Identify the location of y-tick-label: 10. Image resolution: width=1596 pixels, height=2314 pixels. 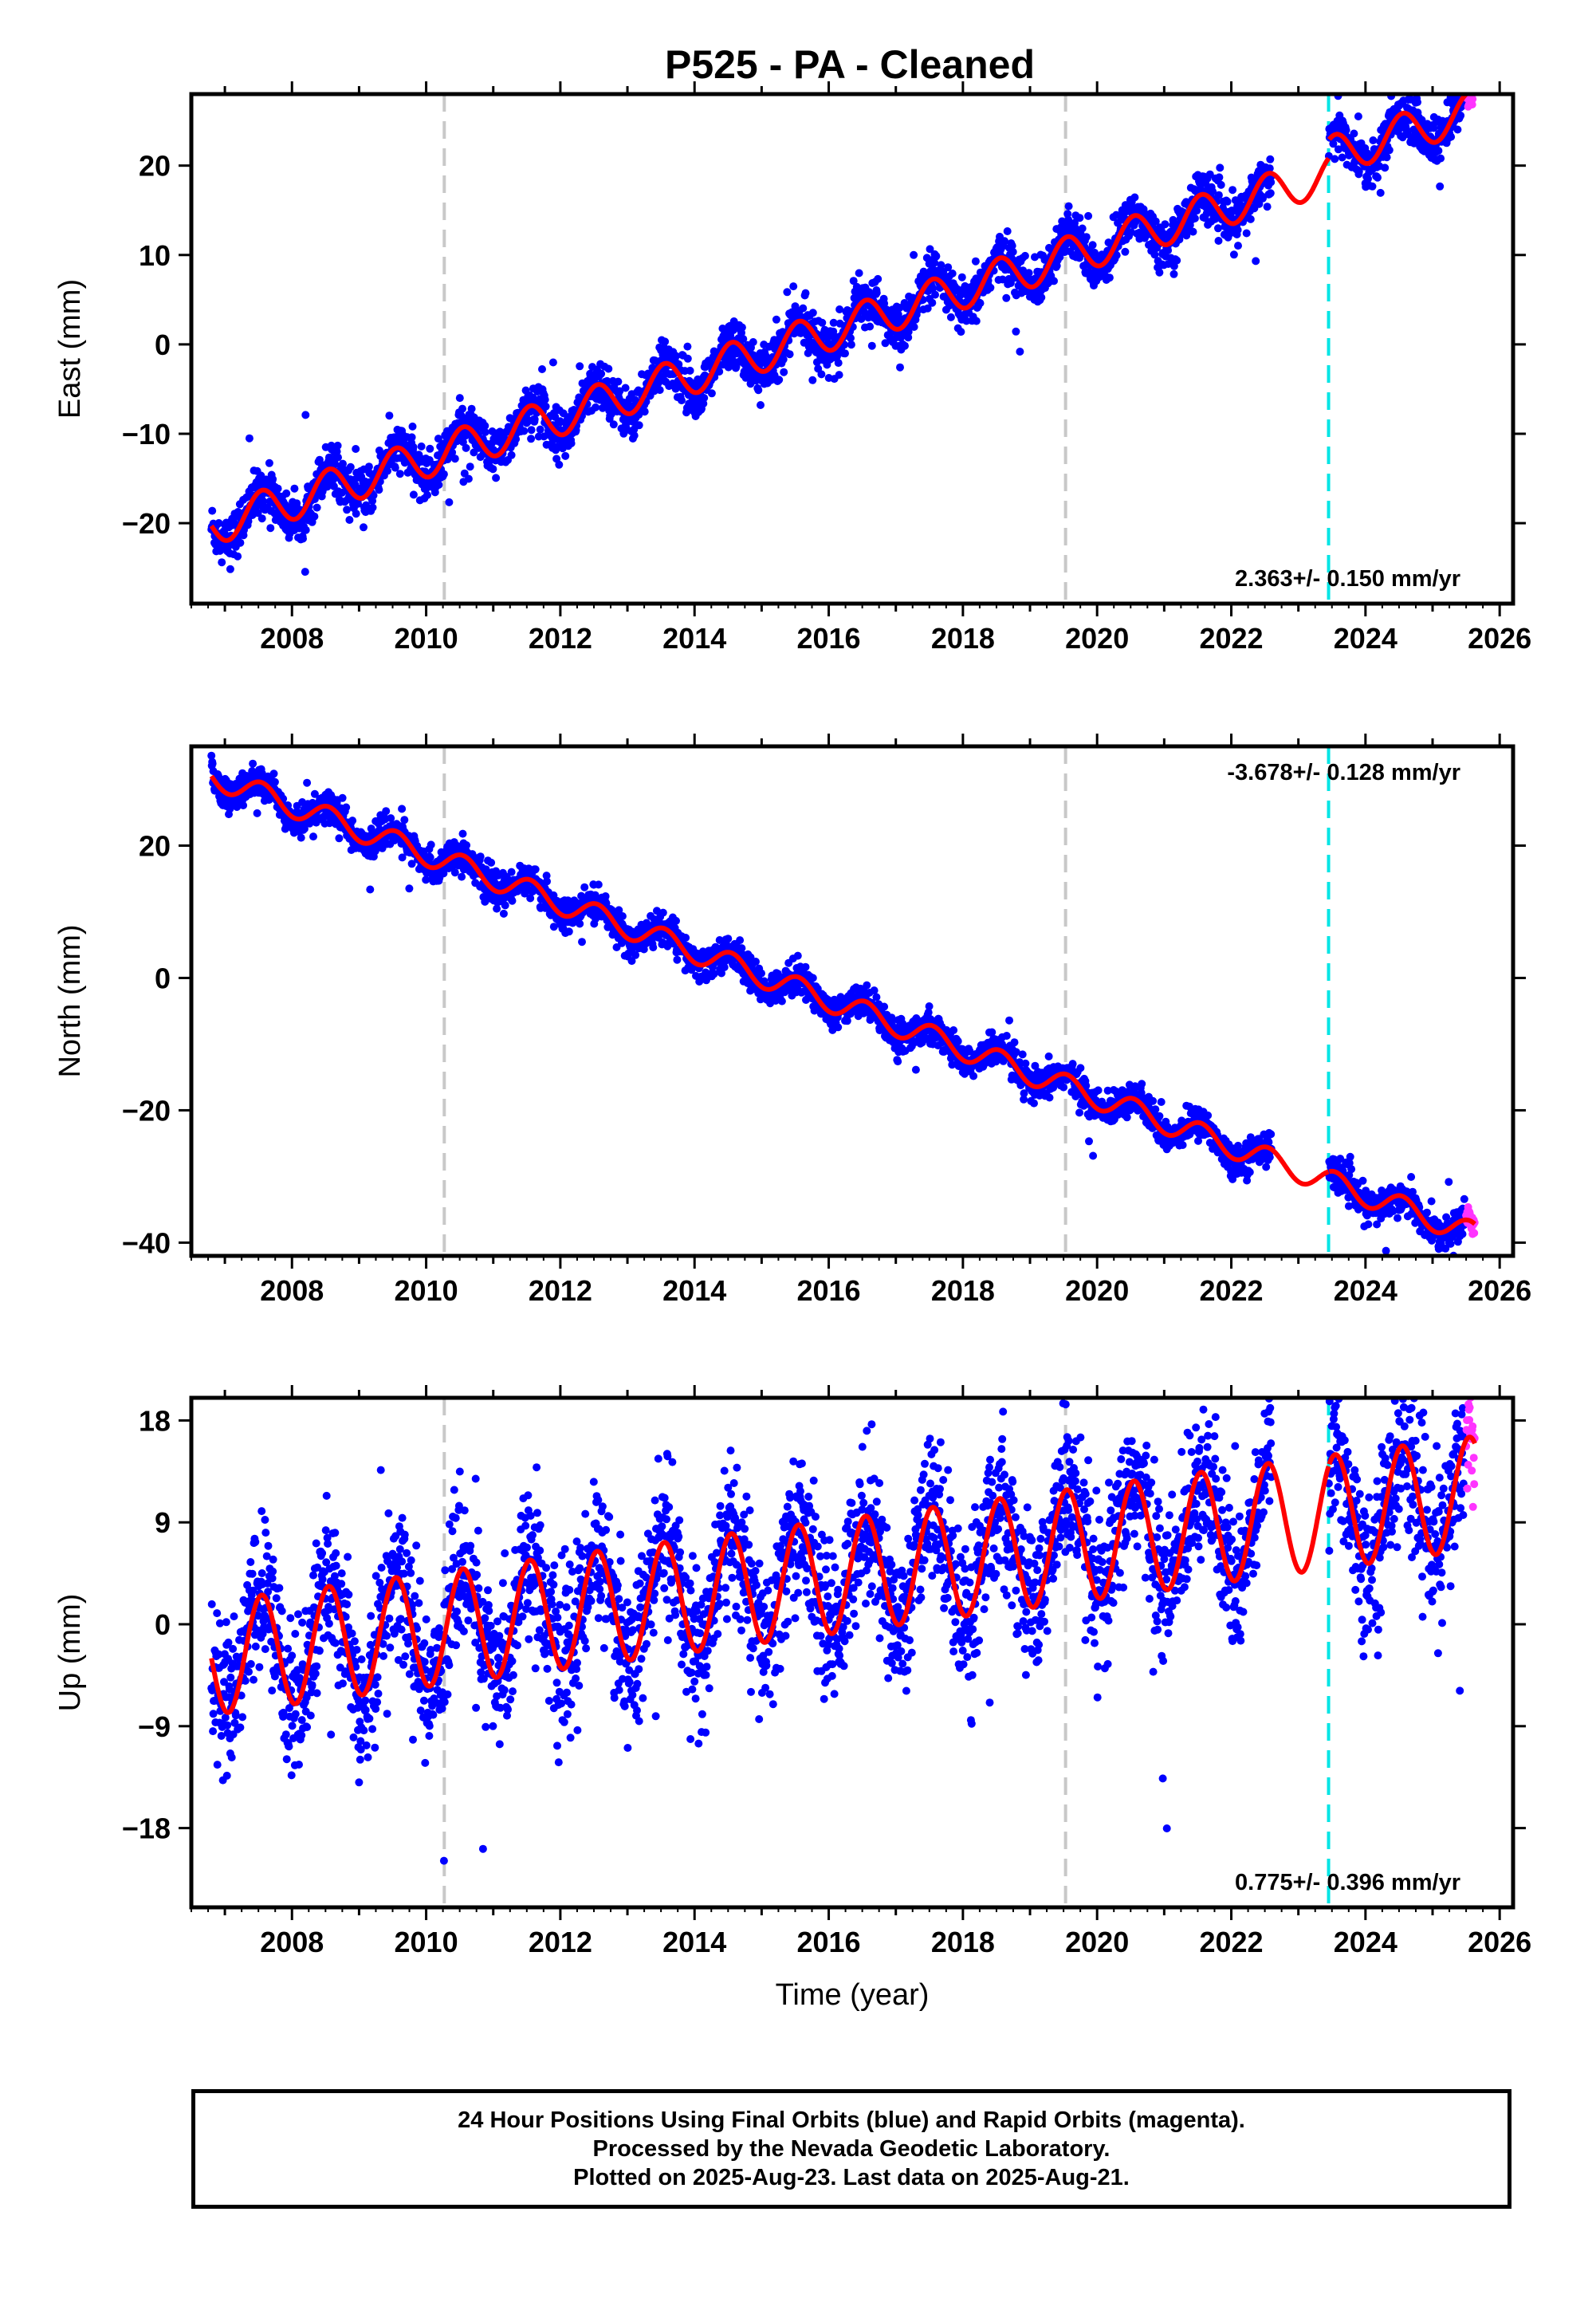
(155, 256).